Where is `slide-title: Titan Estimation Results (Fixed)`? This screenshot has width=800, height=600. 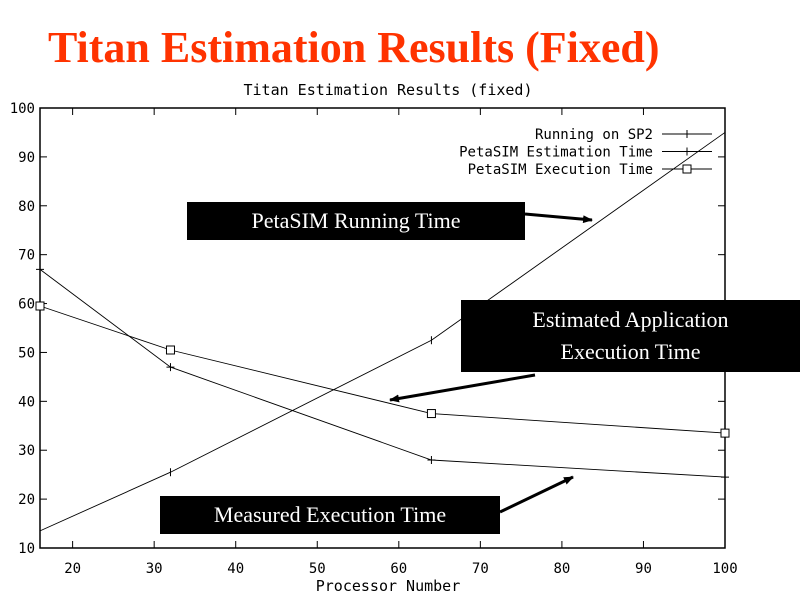
slide-title: Titan Estimation Results (Fixed) is located at coordinates (354, 47).